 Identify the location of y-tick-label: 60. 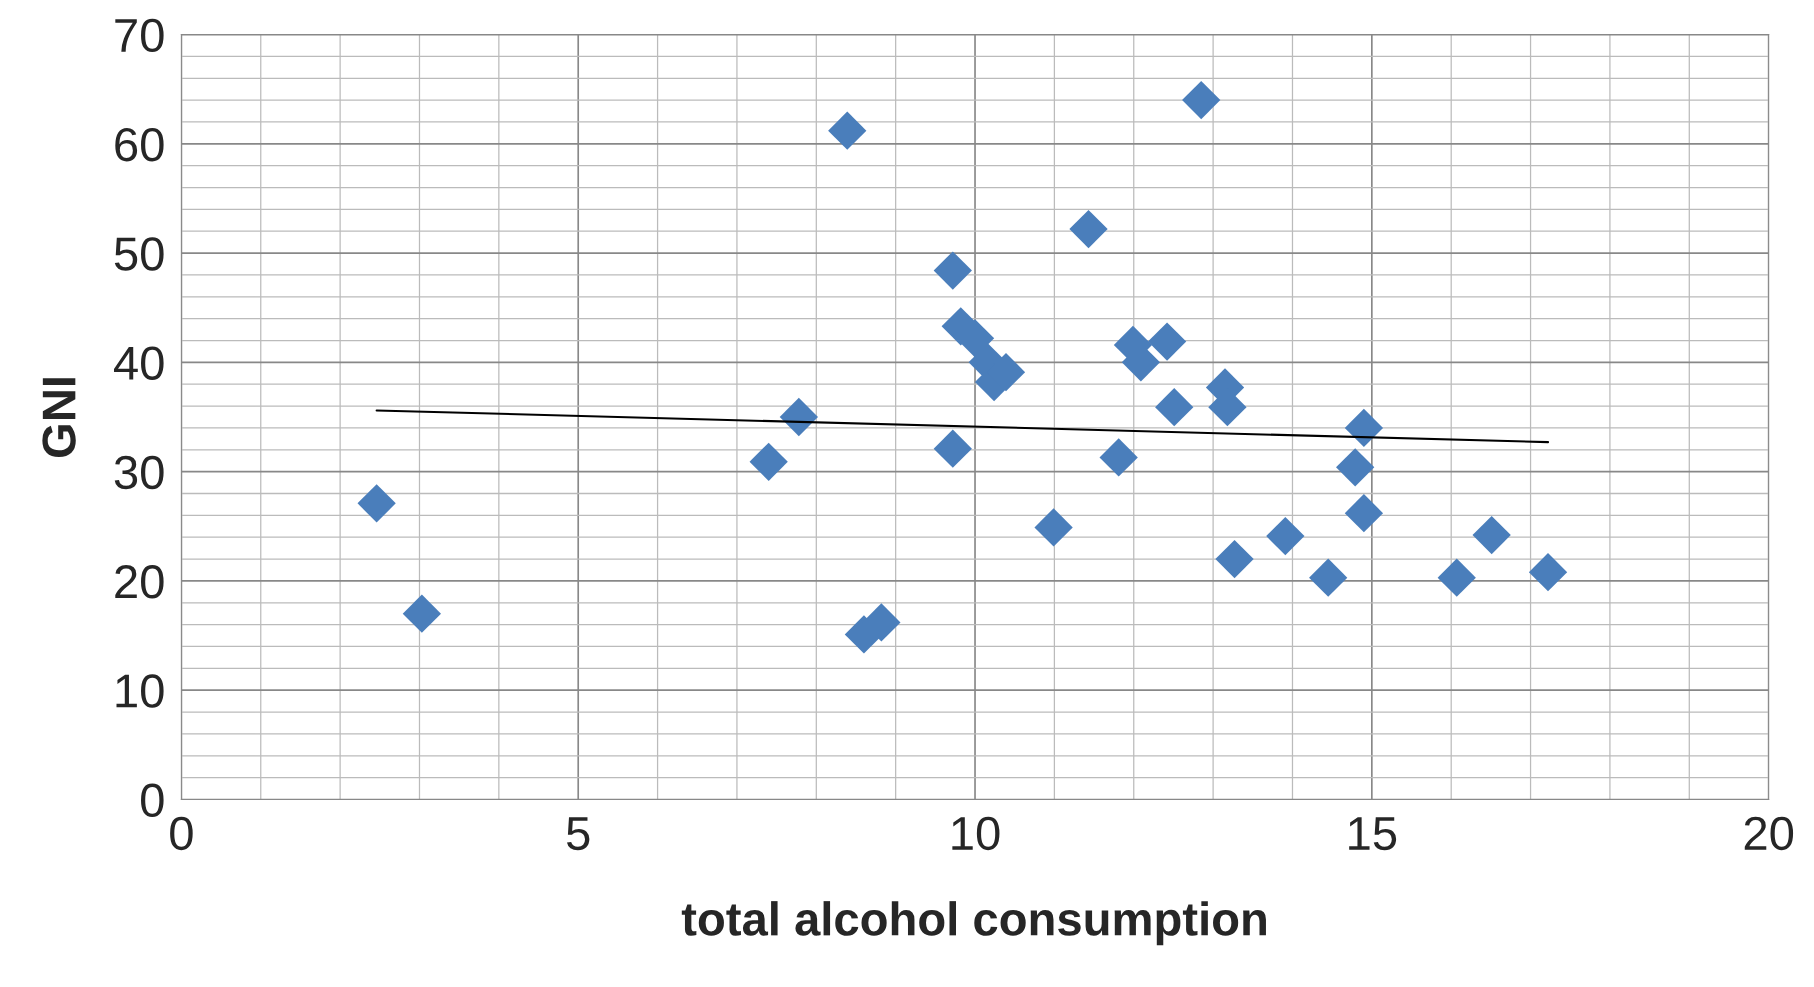
(139, 144).